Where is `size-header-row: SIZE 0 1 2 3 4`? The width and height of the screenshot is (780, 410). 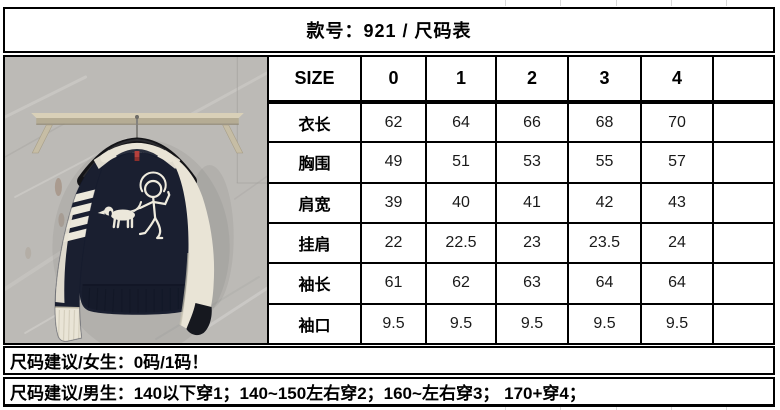 size-header-row: SIZE 0 1 2 3 4 is located at coordinates (521, 79).